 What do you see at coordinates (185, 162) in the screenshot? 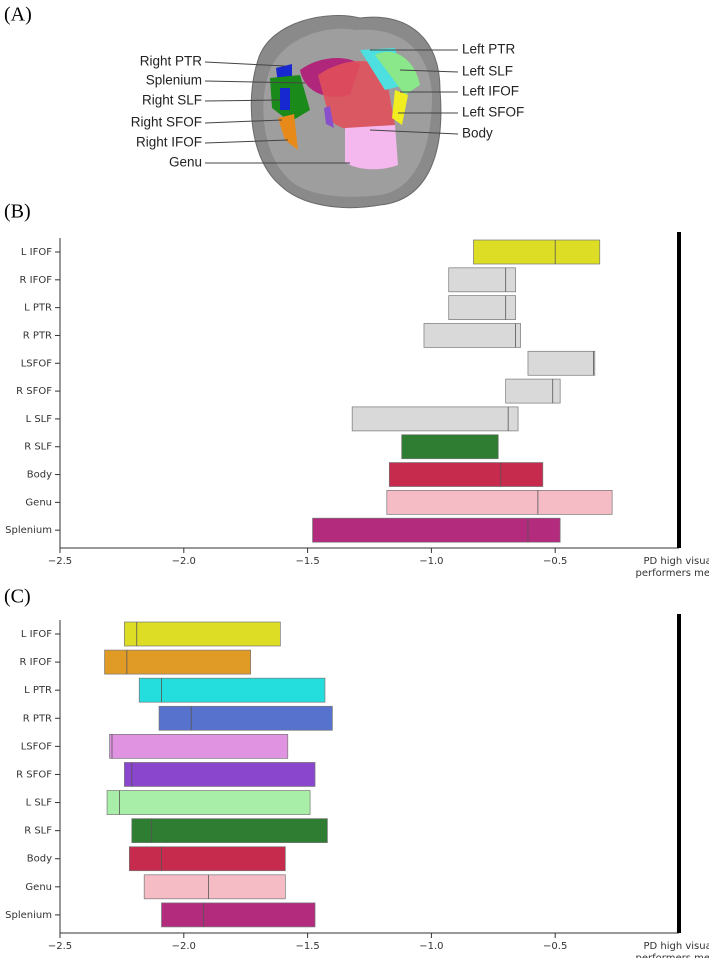
I see `tract-label: Genu` at bounding box center [185, 162].